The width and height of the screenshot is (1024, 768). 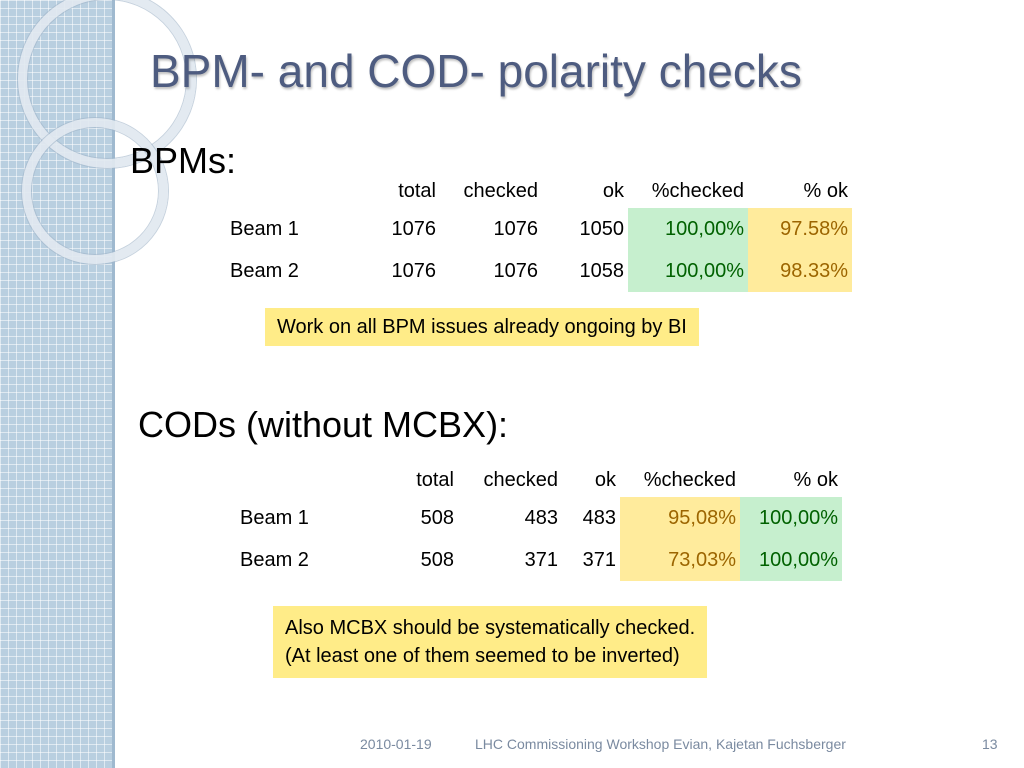 I want to click on table-row: Beam 1 508 483 483 95,08% 100,00%, so click(x=539, y=518).